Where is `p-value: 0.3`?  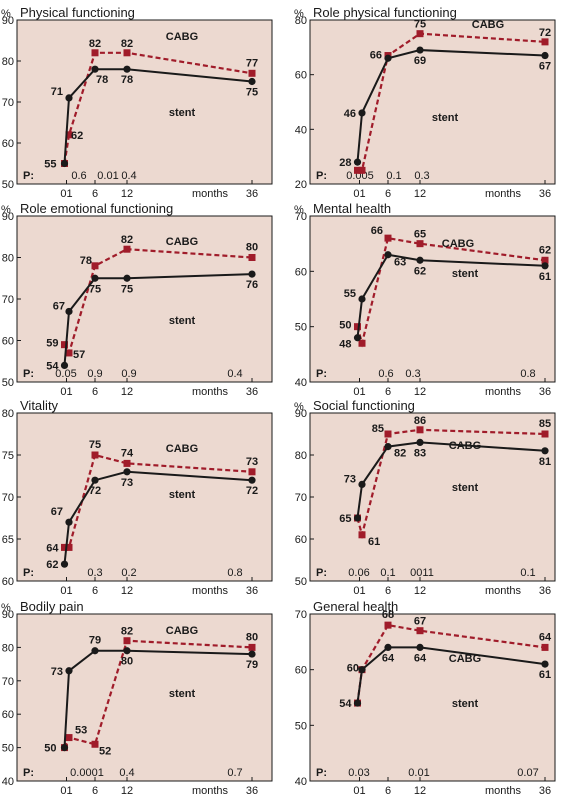 p-value: 0.3 is located at coordinates (94, 573).